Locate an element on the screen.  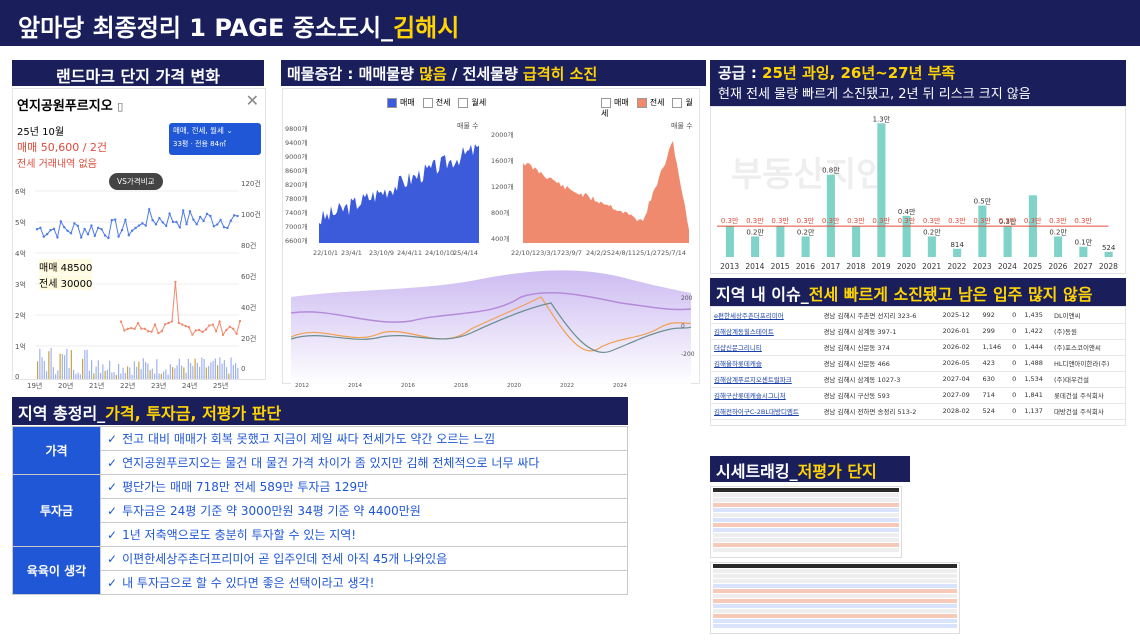
summary-line: ✓ 내 투자금으로 할 수 있다면 좋은 선택이라고 생각! is located at coordinates (364, 582).